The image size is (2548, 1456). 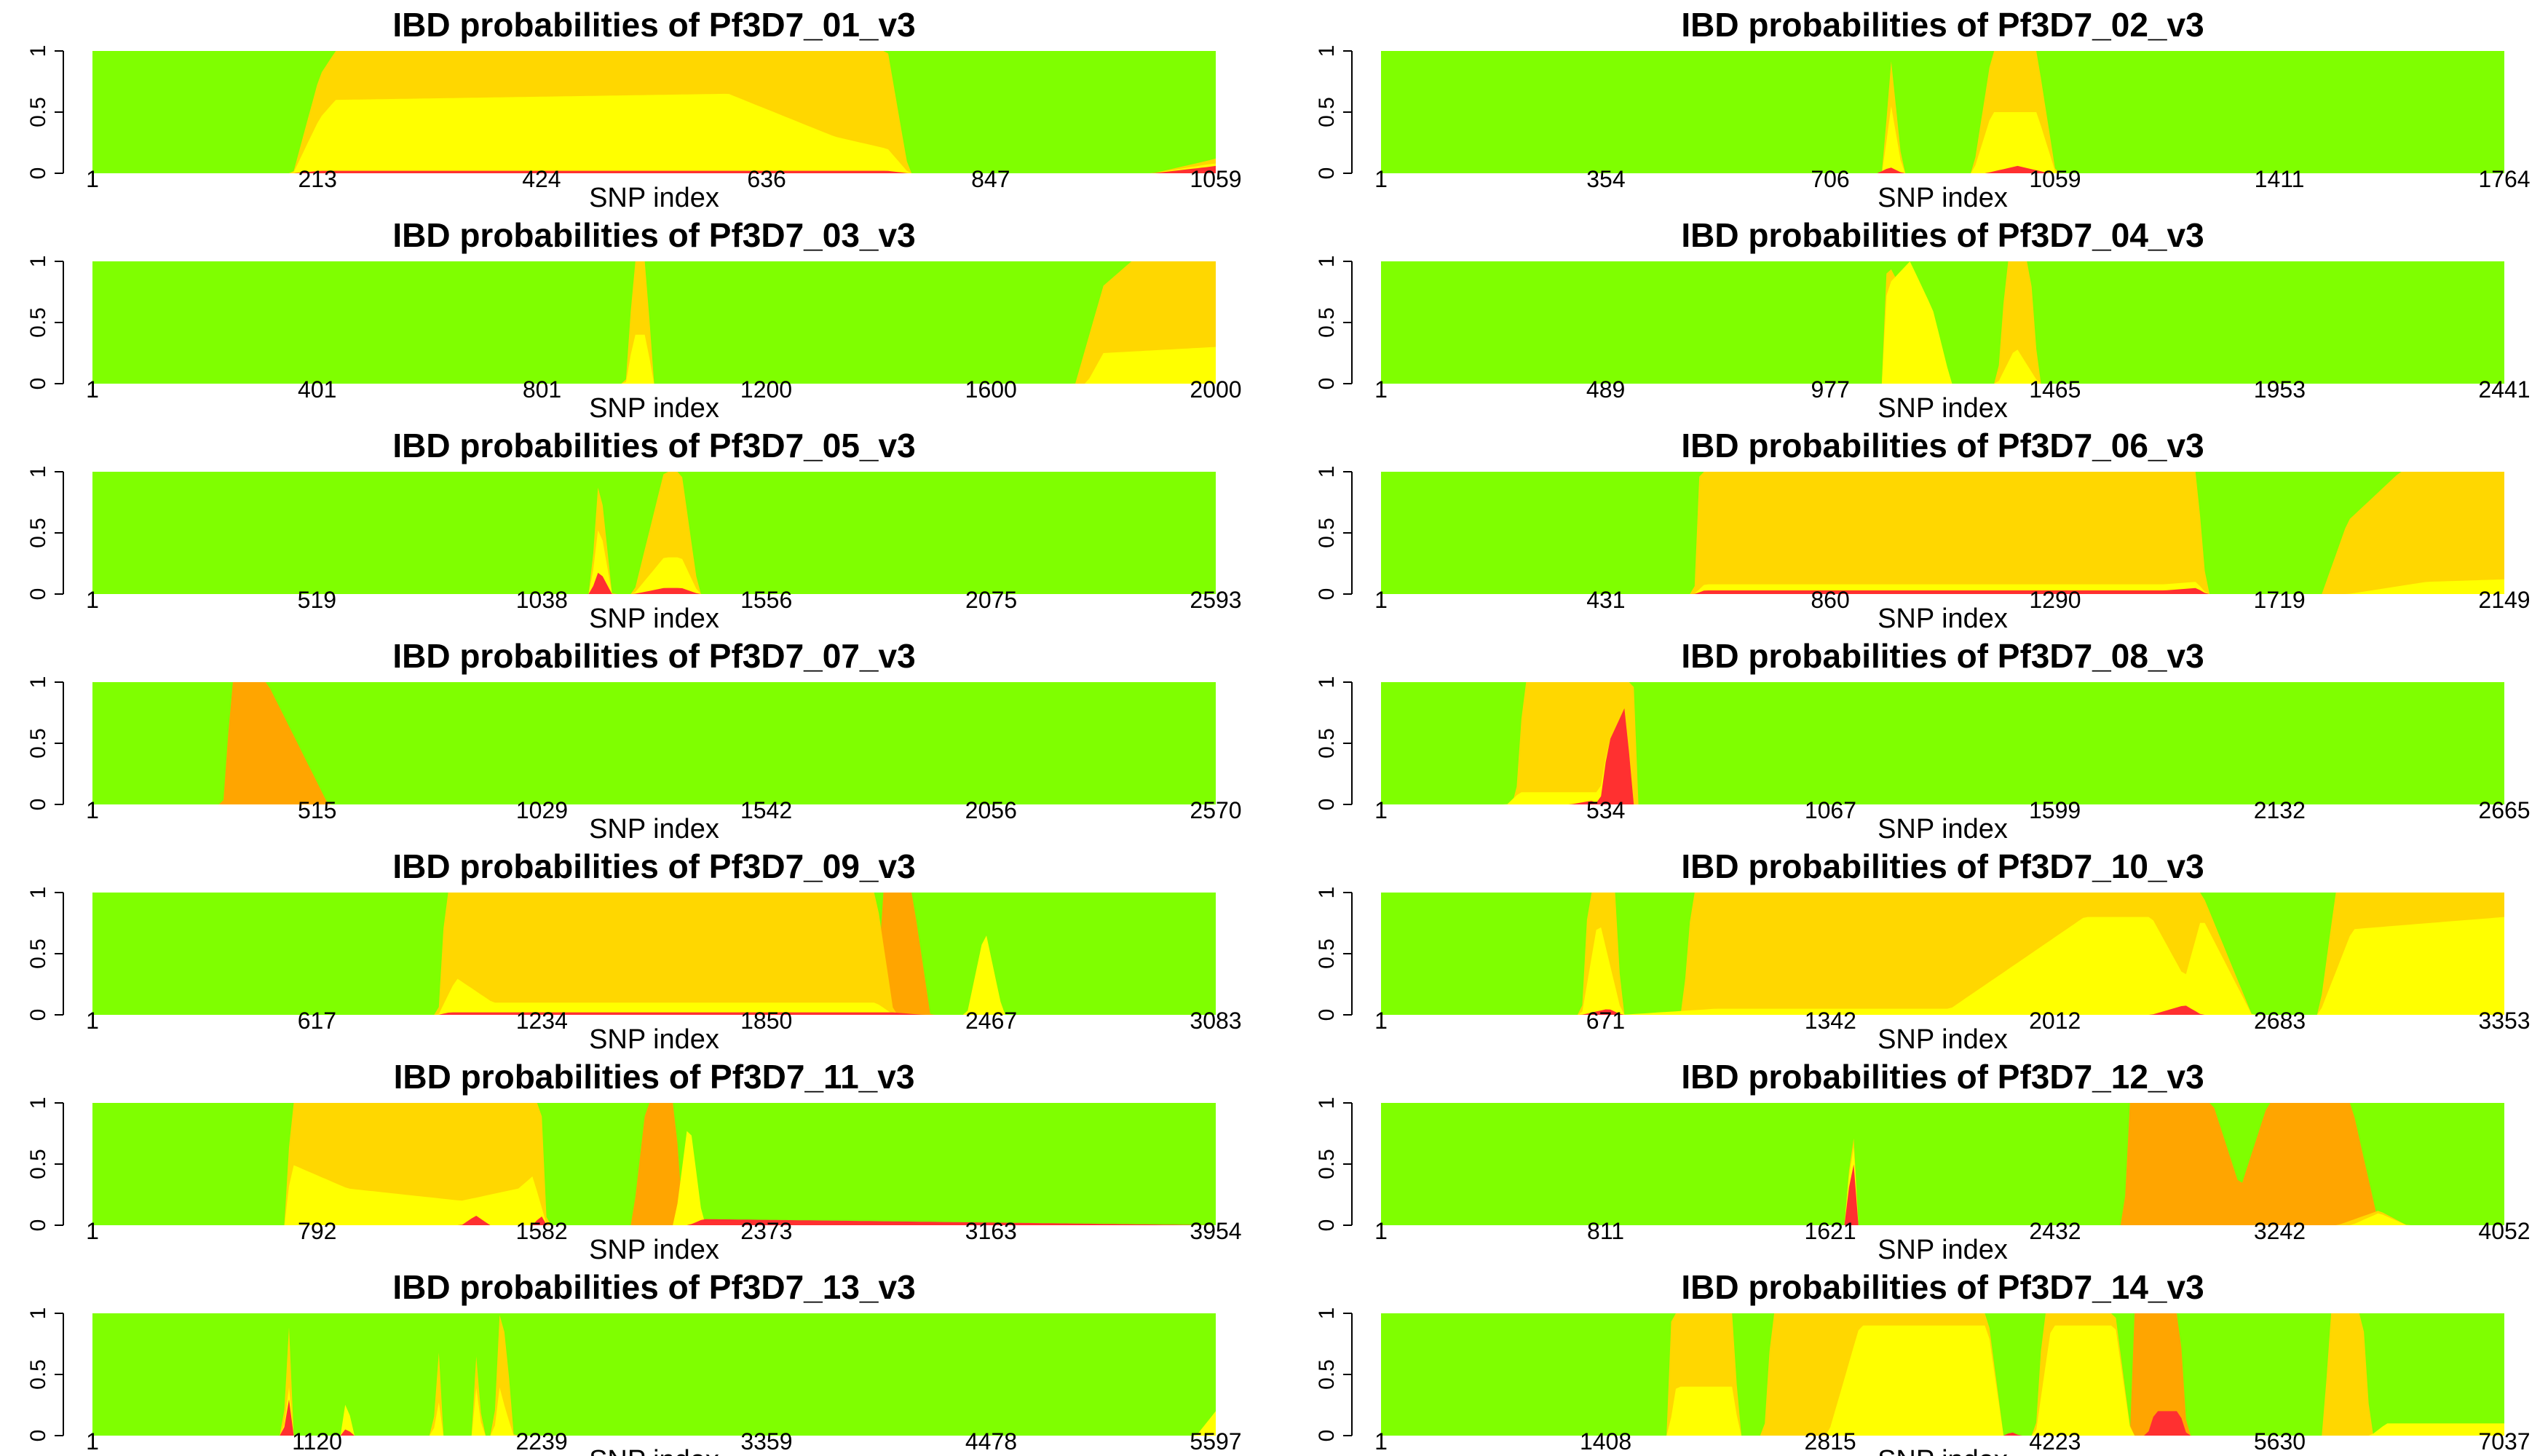 What do you see at coordinates (653, 235) in the screenshot?
I see `panel-title: IBD probabilities of Pf3D7_03_v3` at bounding box center [653, 235].